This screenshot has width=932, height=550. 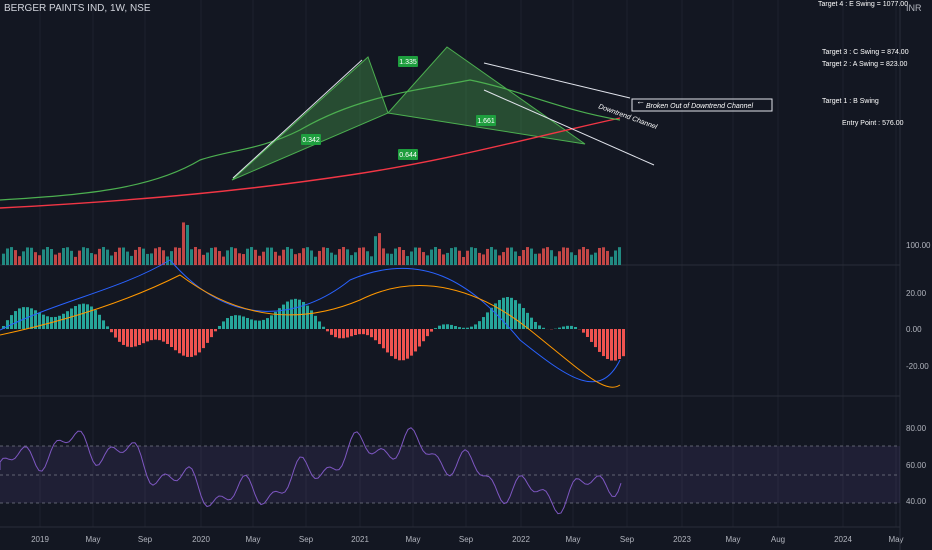 I want to click on macd-tick-label: -20.00, so click(x=917, y=366).